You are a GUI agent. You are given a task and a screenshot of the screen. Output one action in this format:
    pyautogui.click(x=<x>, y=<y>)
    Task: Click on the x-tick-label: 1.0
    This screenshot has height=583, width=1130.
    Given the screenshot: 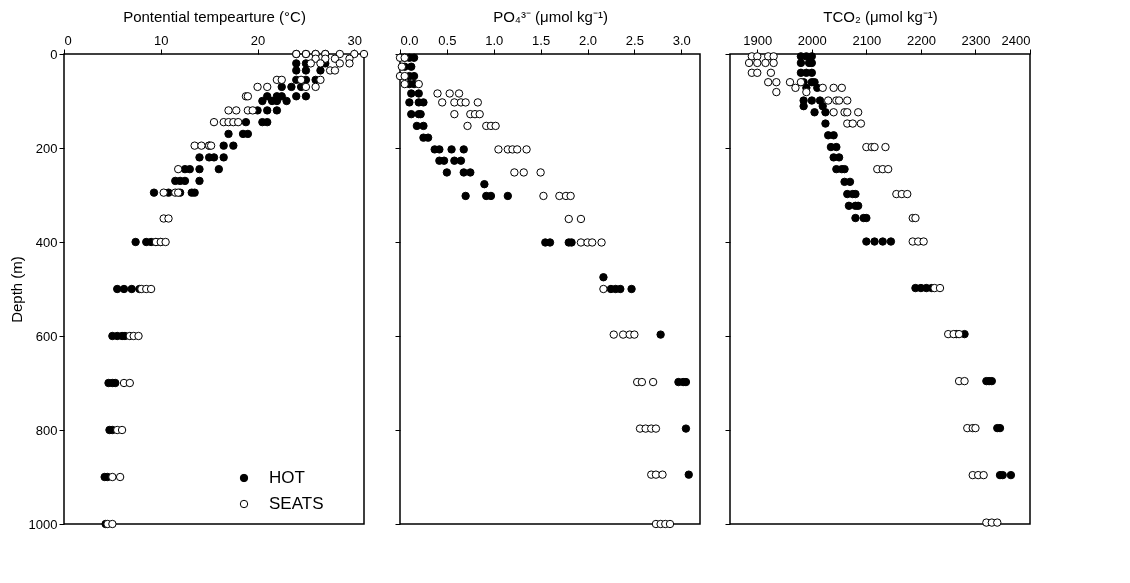 What is the action you would take?
    pyautogui.click(x=494, y=40)
    